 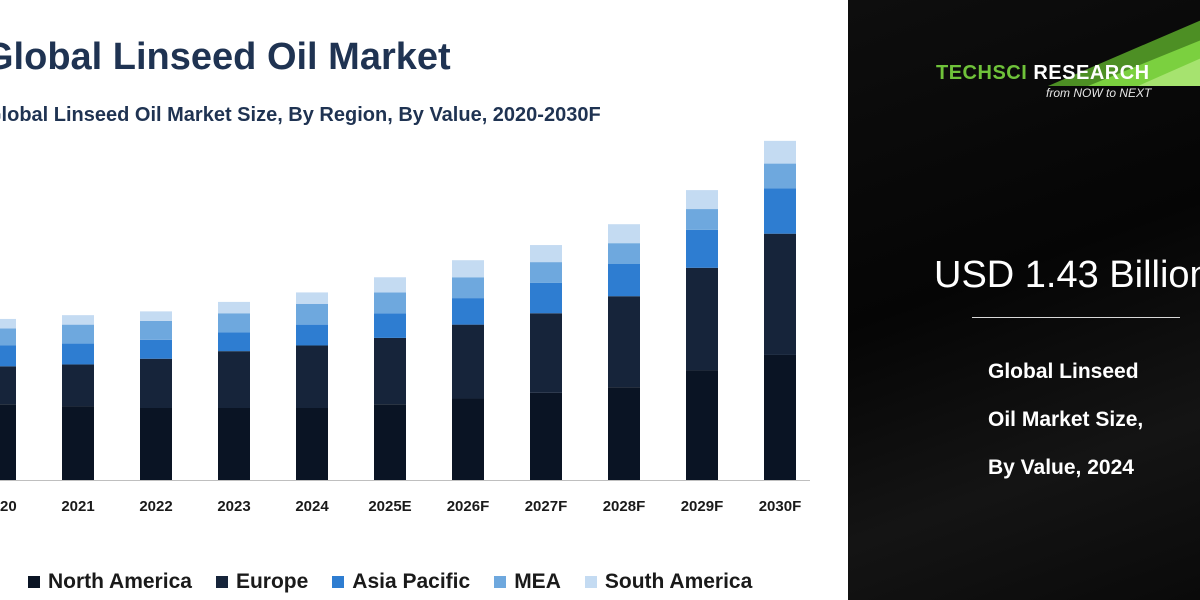 What do you see at coordinates (1067, 275) in the screenshot?
I see `kpi-value: USD 1.43 Billion` at bounding box center [1067, 275].